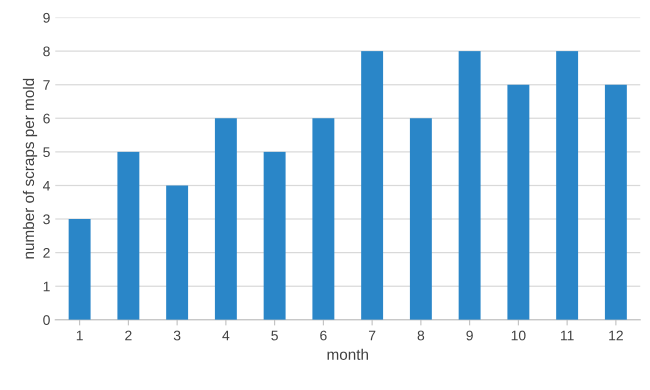 The height and width of the screenshot is (390, 650). What do you see at coordinates (46, 85) in the screenshot?
I see `y-tick-label: 7` at bounding box center [46, 85].